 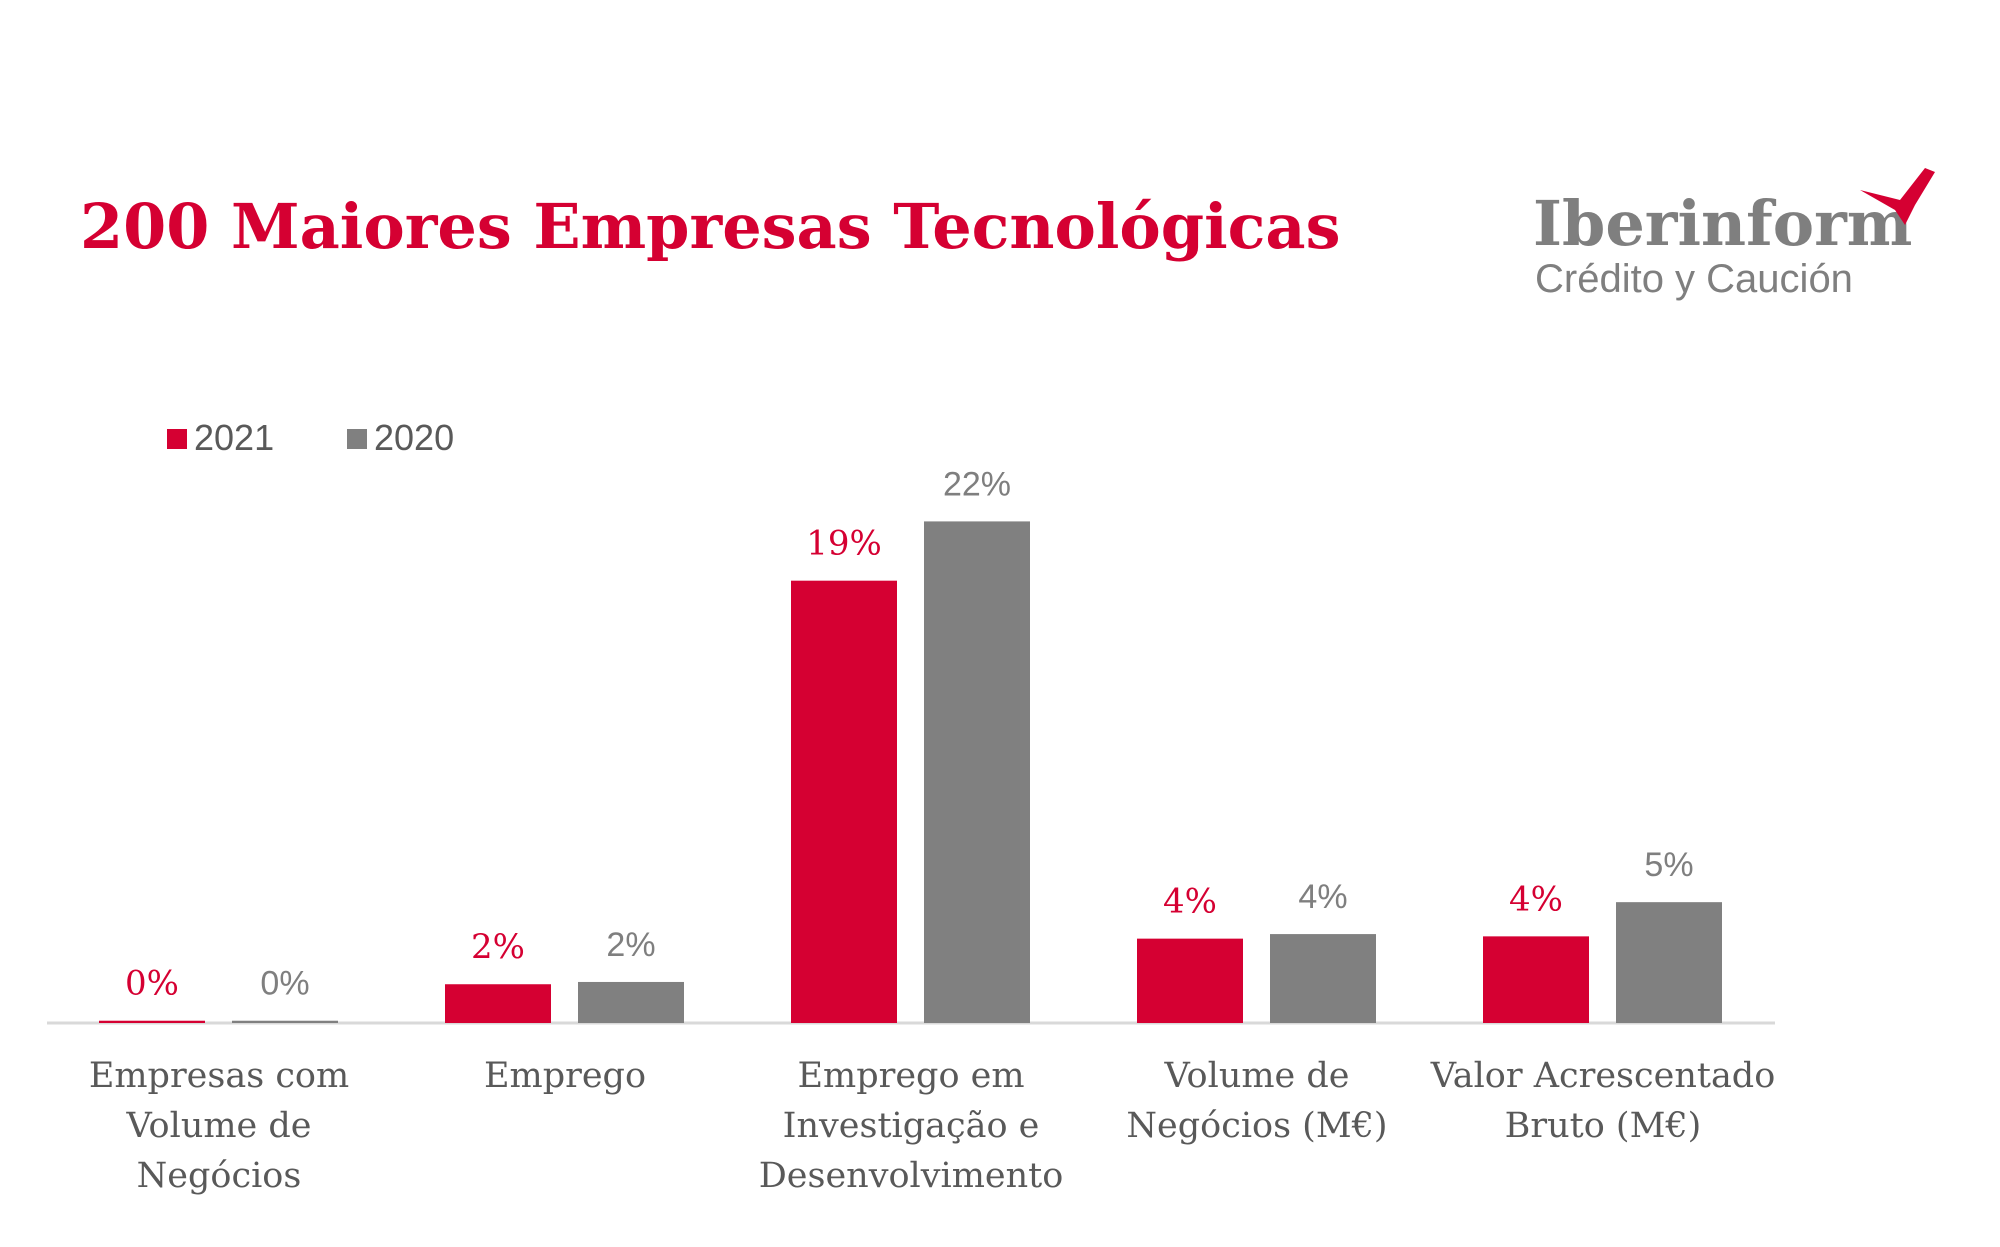 I want to click on x-tick-label: Emprego em, so click(x=910, y=1076).